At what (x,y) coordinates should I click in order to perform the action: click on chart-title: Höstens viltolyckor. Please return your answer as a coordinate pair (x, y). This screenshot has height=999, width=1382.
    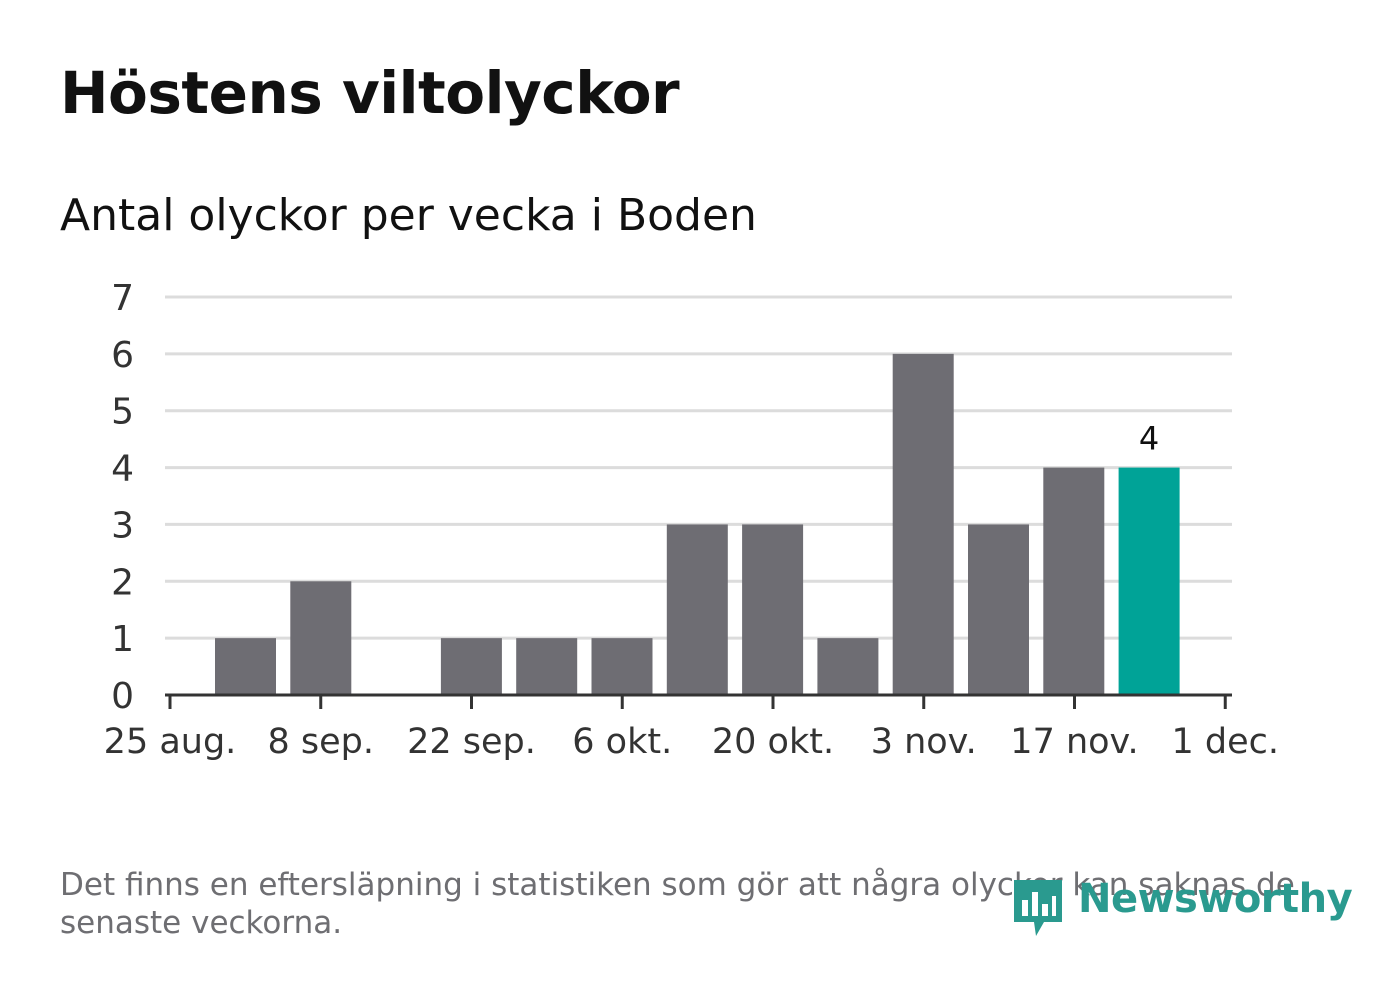
    Looking at the image, I should click on (370, 93).